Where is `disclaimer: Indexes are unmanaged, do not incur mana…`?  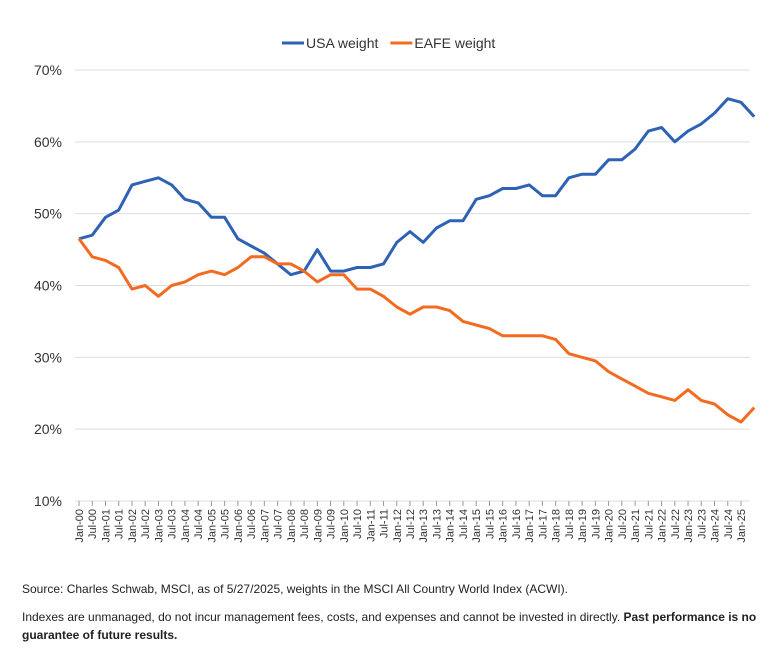
disclaimer: Indexes are unmanaged, do not incur mana… is located at coordinates (392, 626).